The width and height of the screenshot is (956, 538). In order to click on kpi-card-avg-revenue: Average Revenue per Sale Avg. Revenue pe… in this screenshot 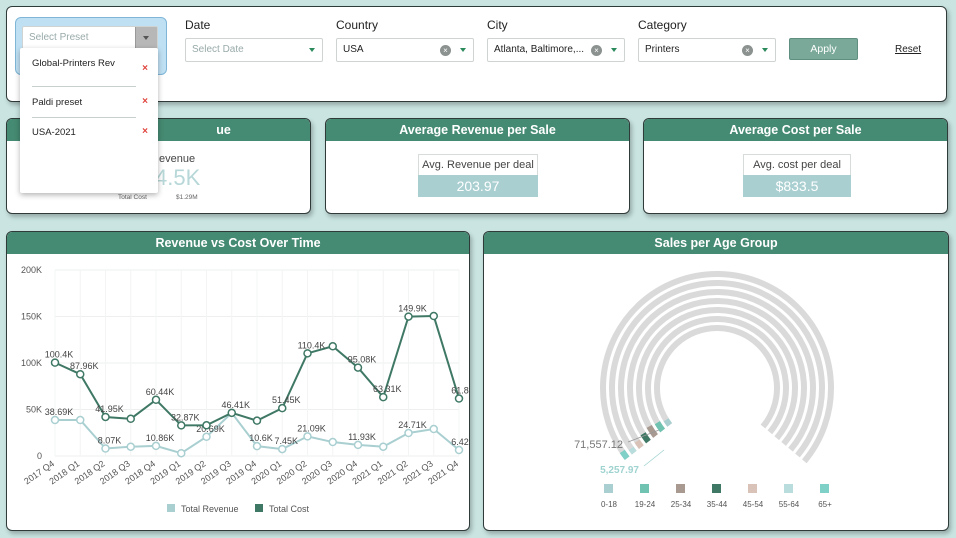, I will do `click(477, 166)`.